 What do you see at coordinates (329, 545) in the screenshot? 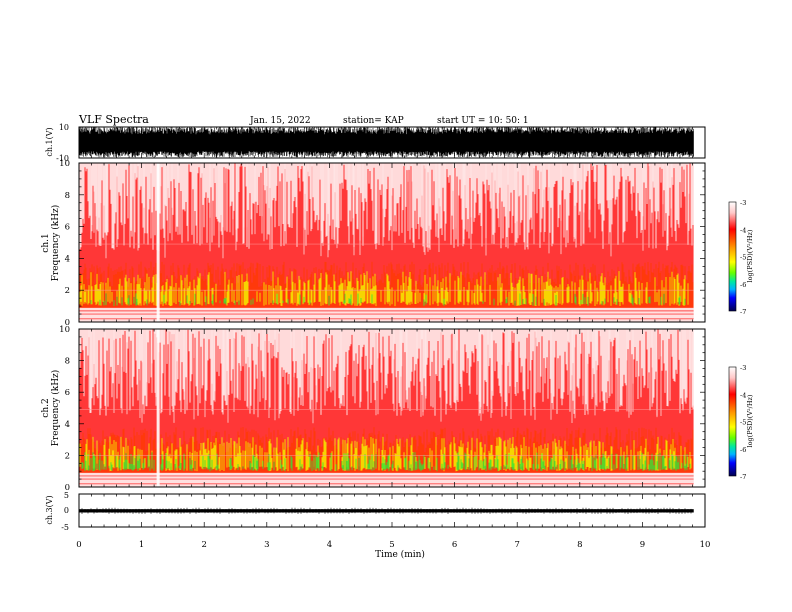
I see `time-tick-label: 4` at bounding box center [329, 545].